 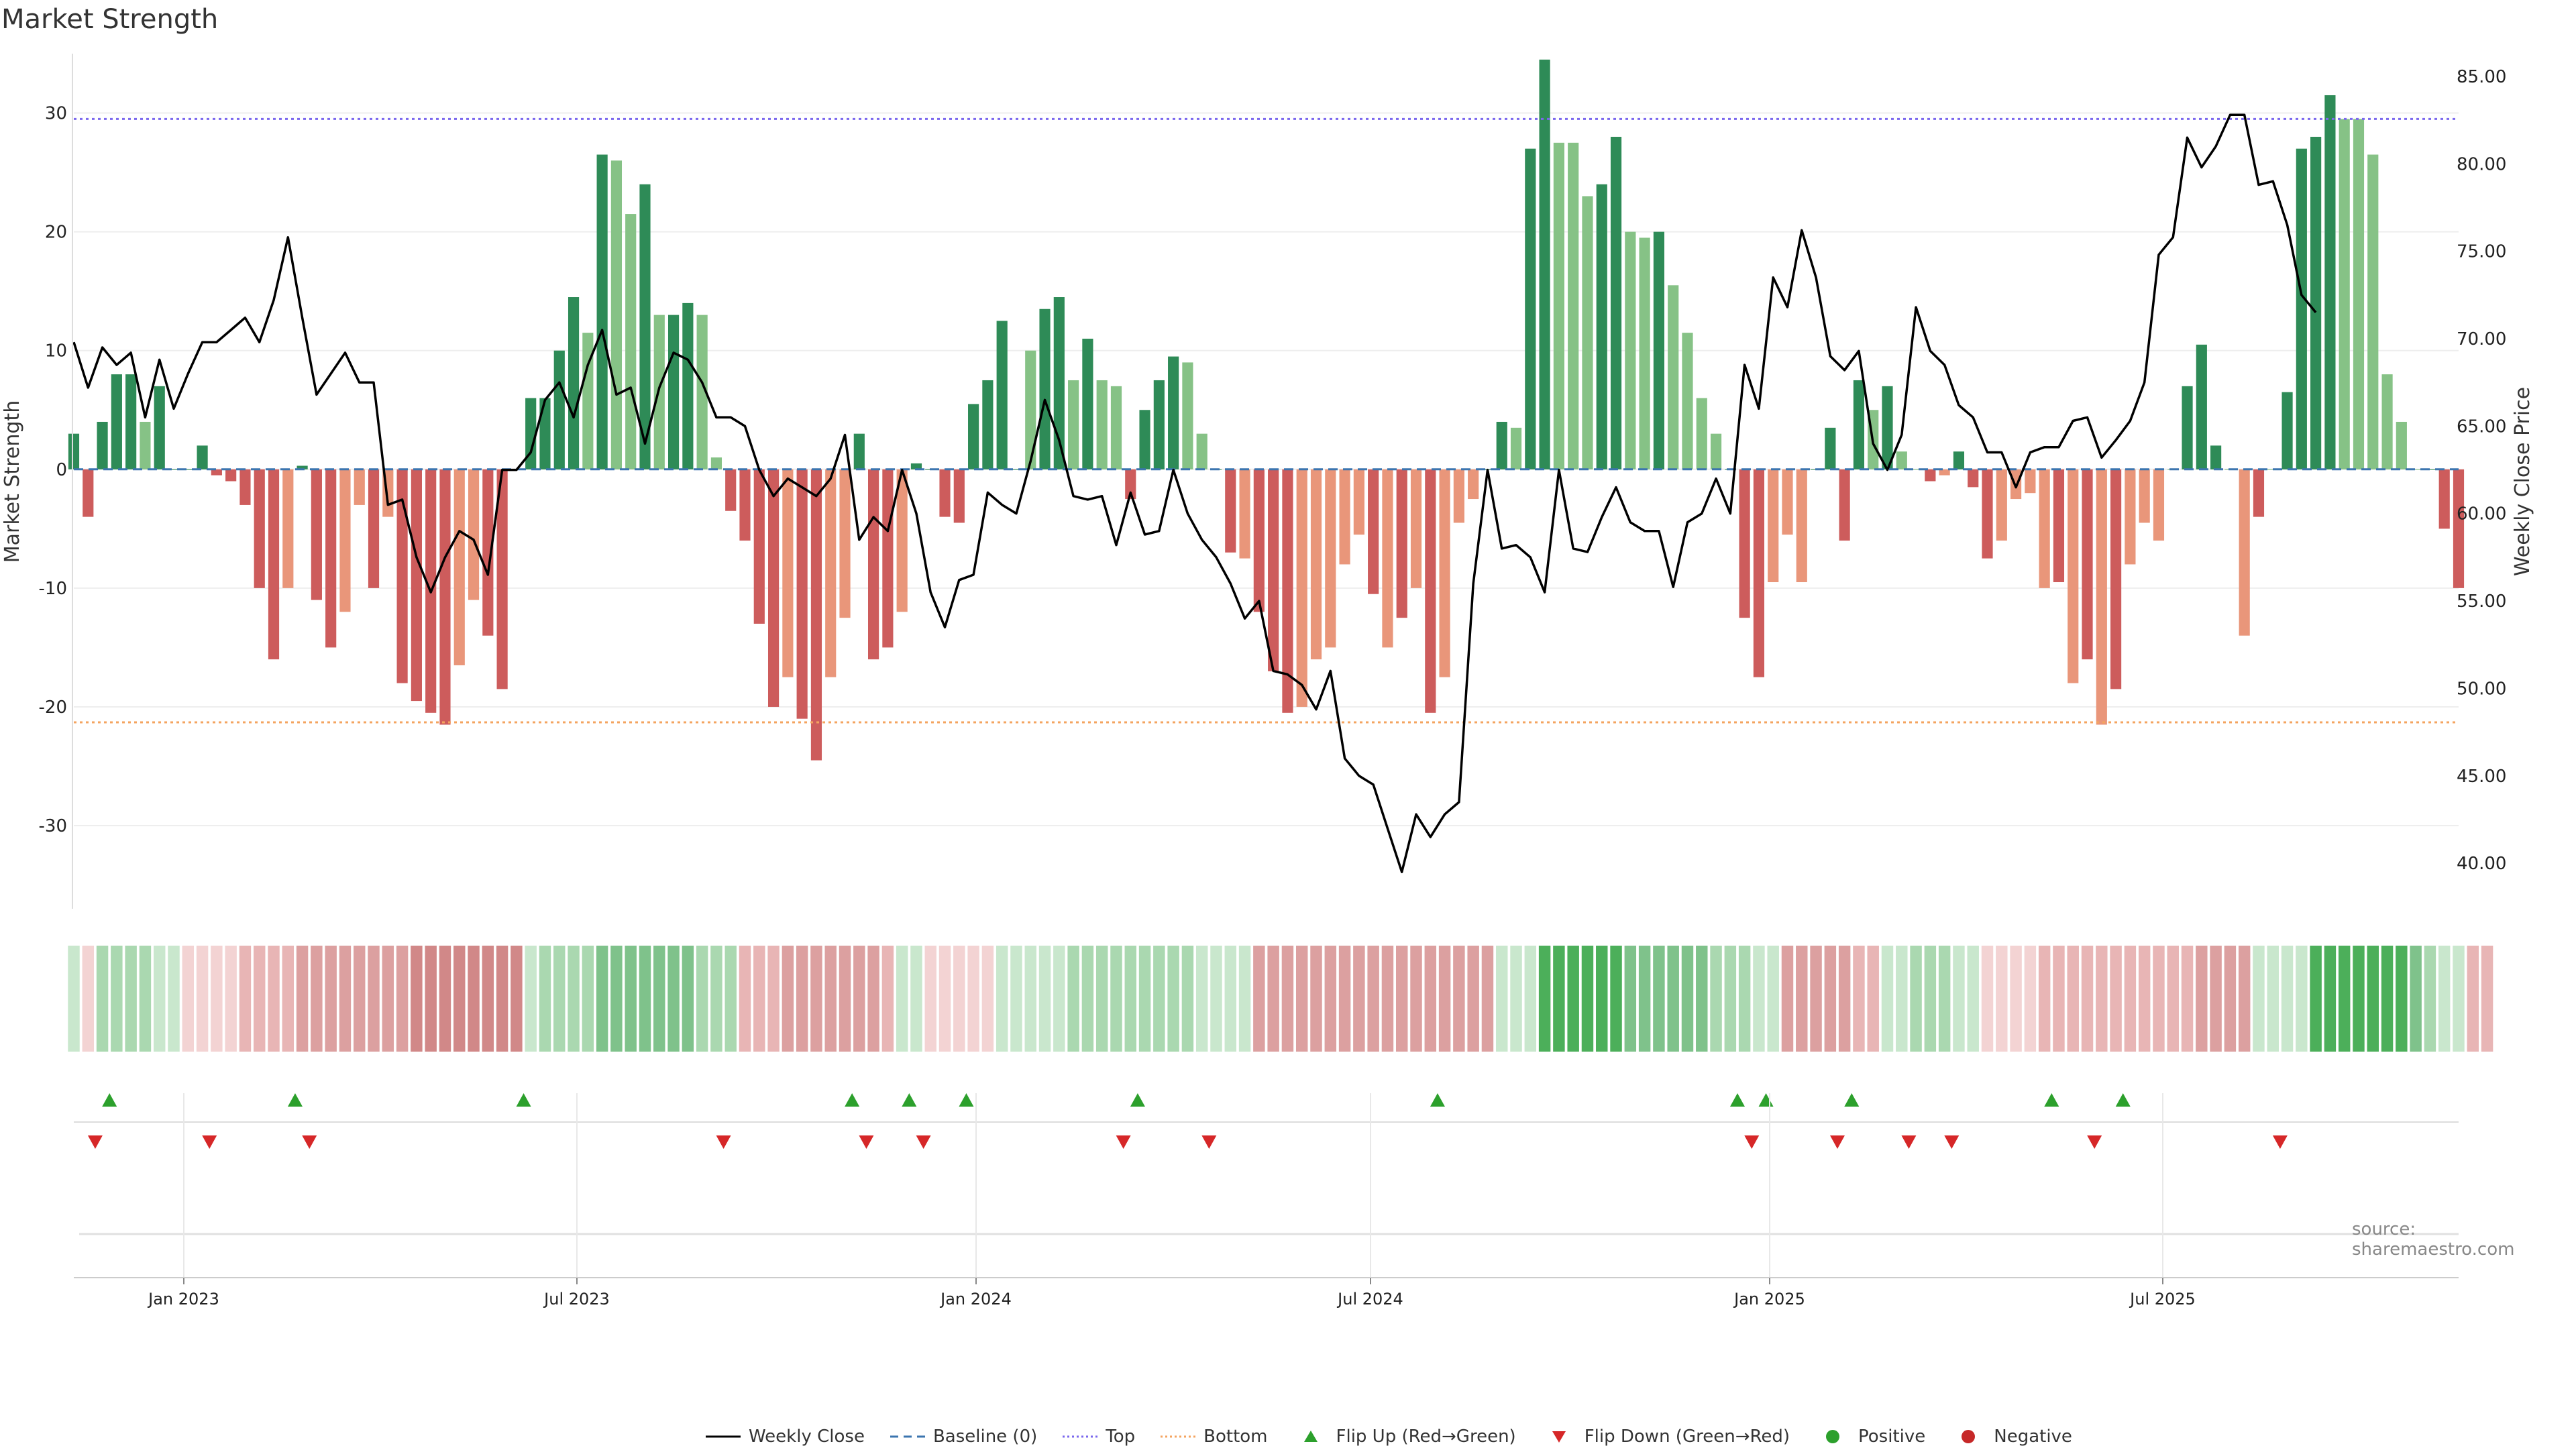 What do you see at coordinates (2481, 252) in the screenshot?
I see `y2-tick-label: 75.00` at bounding box center [2481, 252].